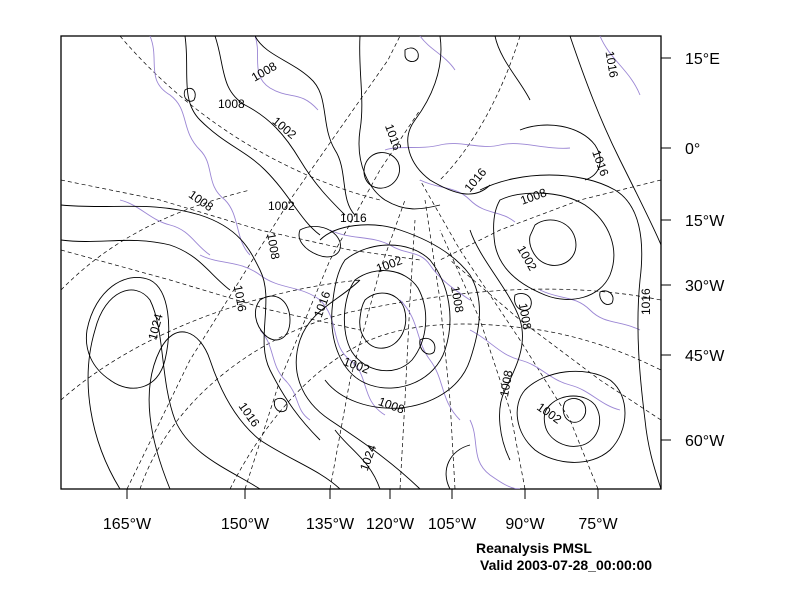 The image size is (792, 612). Describe the element at coordinates (362, 494) in the screenshot. I see `bottom-axis` at that location.